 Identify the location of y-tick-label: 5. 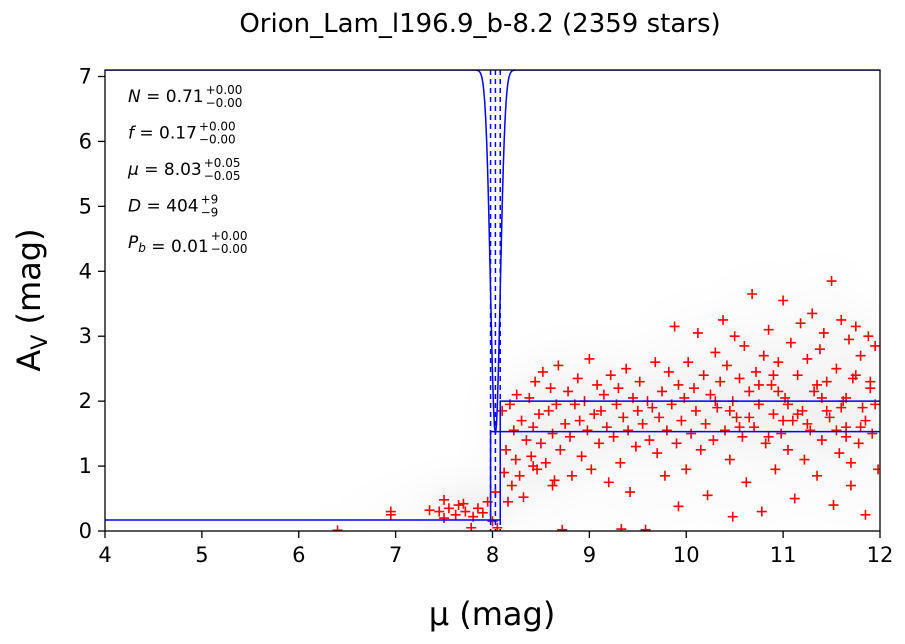
(85, 206).